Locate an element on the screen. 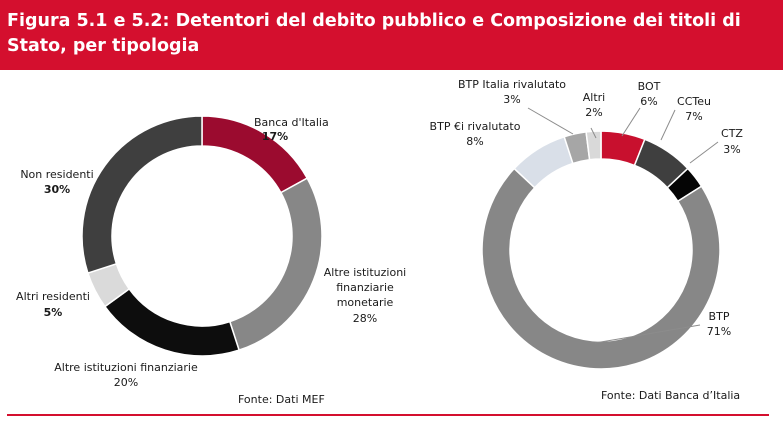 This screenshot has width=783, height=430. label-altri-residenti: Altri residenti 5% is located at coordinates (53, 304).